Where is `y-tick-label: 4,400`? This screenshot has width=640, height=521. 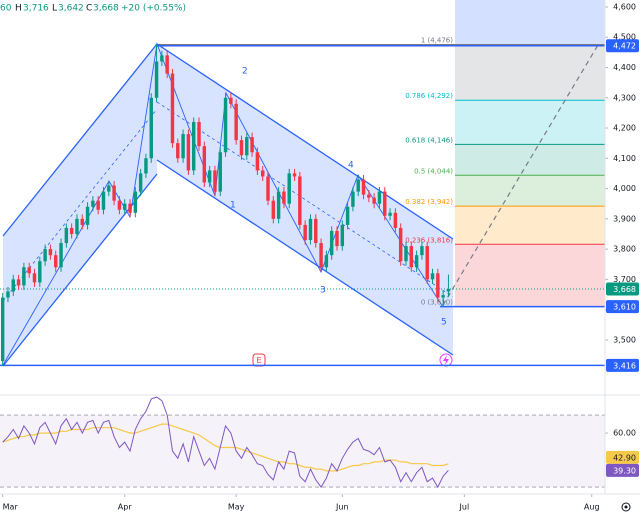
y-tick-label: 4,400 is located at coordinates (624, 67).